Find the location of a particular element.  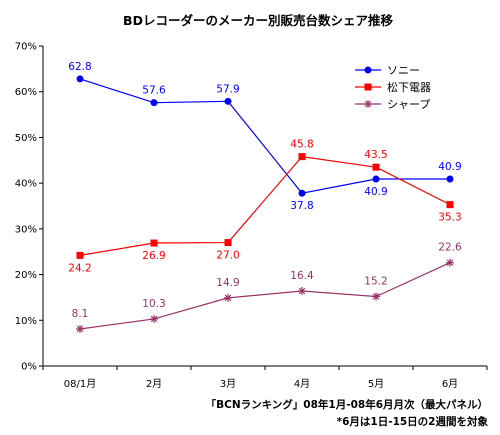

y-tick-label: 30% is located at coordinates (26, 229).